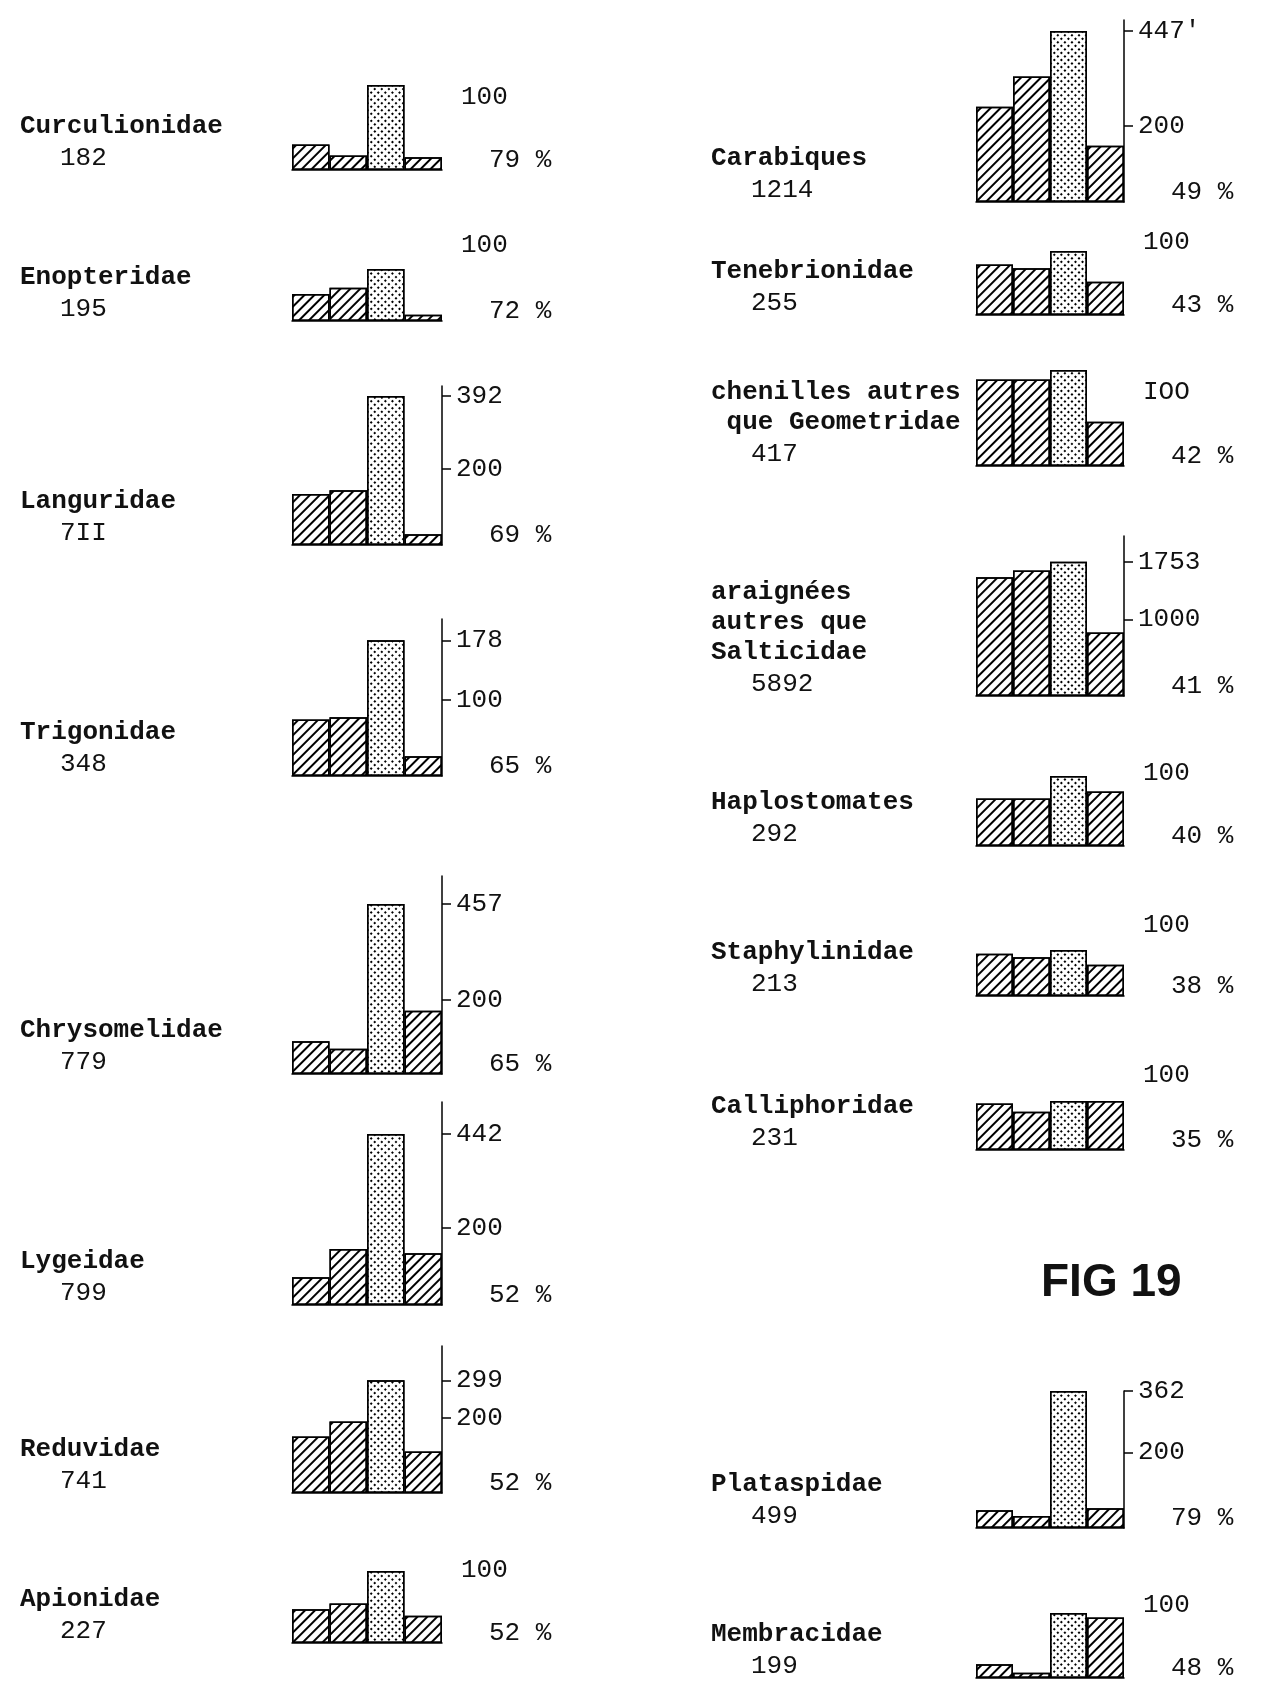  Describe the element at coordinates (479, 903) in the screenshot. I see `y-tick-label: 457` at that location.